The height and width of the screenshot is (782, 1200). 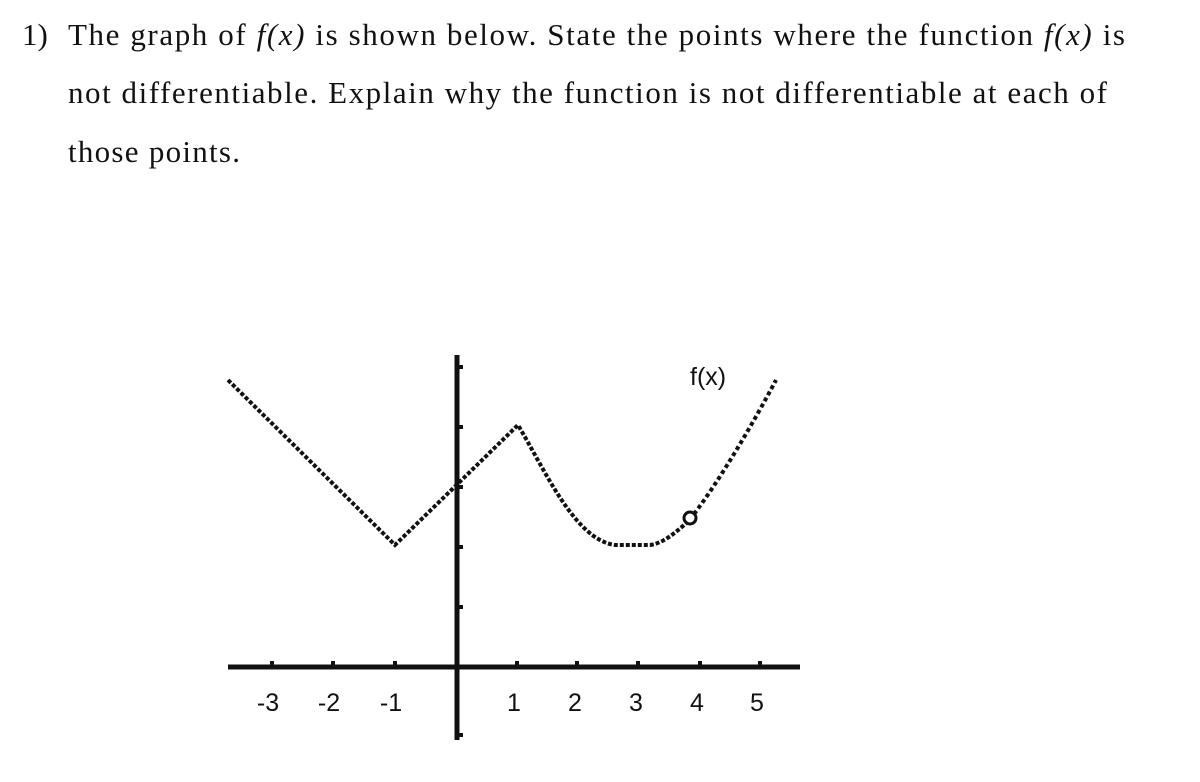 What do you see at coordinates (514, 703) in the screenshot?
I see `x-tick-label: 1` at bounding box center [514, 703].